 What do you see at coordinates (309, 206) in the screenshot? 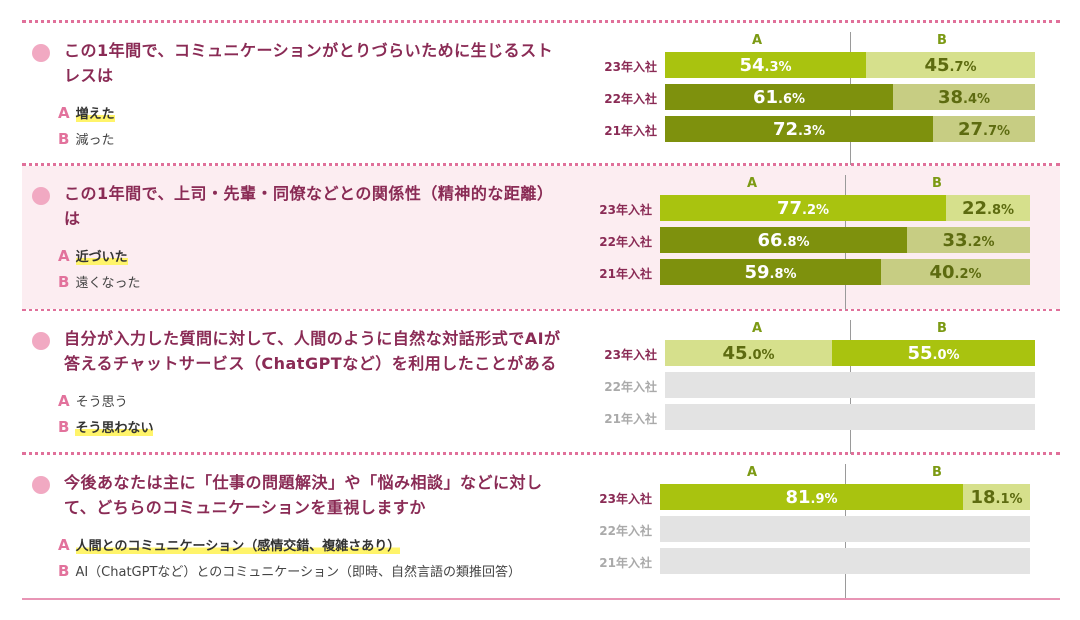
I see `question-text: この1年間で、上司・先輩・同僚などとの関係性（精神的な距離）は` at bounding box center [309, 206].